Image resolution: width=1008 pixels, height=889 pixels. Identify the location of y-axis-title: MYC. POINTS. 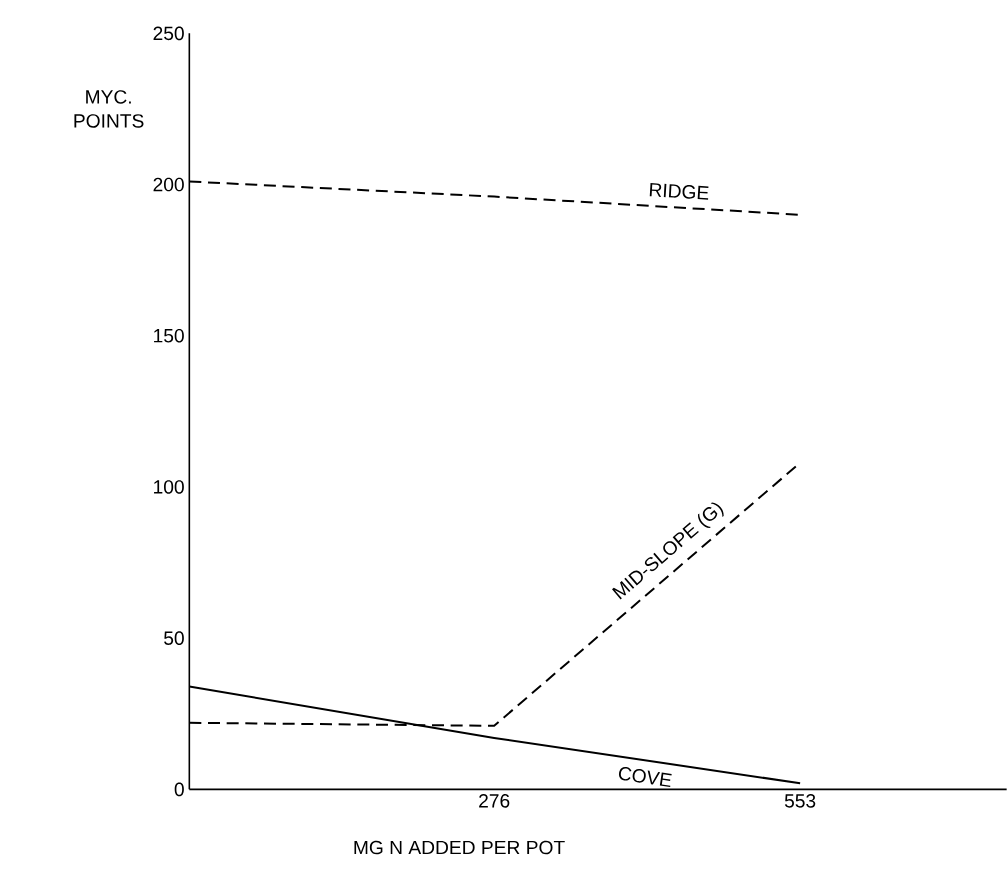
(109, 108).